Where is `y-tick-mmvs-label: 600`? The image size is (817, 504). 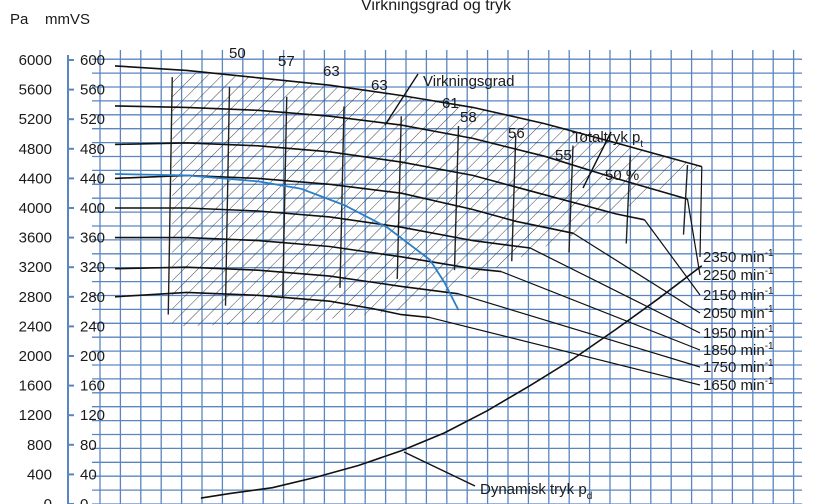
y-tick-mmvs-label: 600 is located at coordinates (92, 60).